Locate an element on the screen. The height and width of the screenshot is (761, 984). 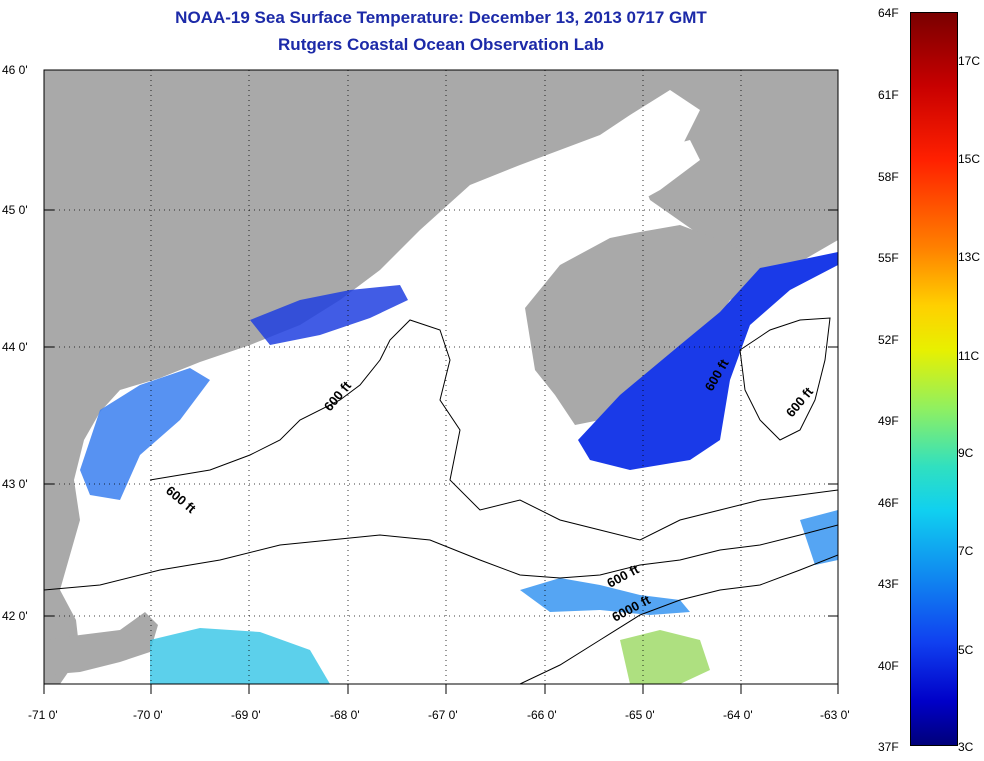
depth-contour-6000ft is located at coordinates (678, 619).